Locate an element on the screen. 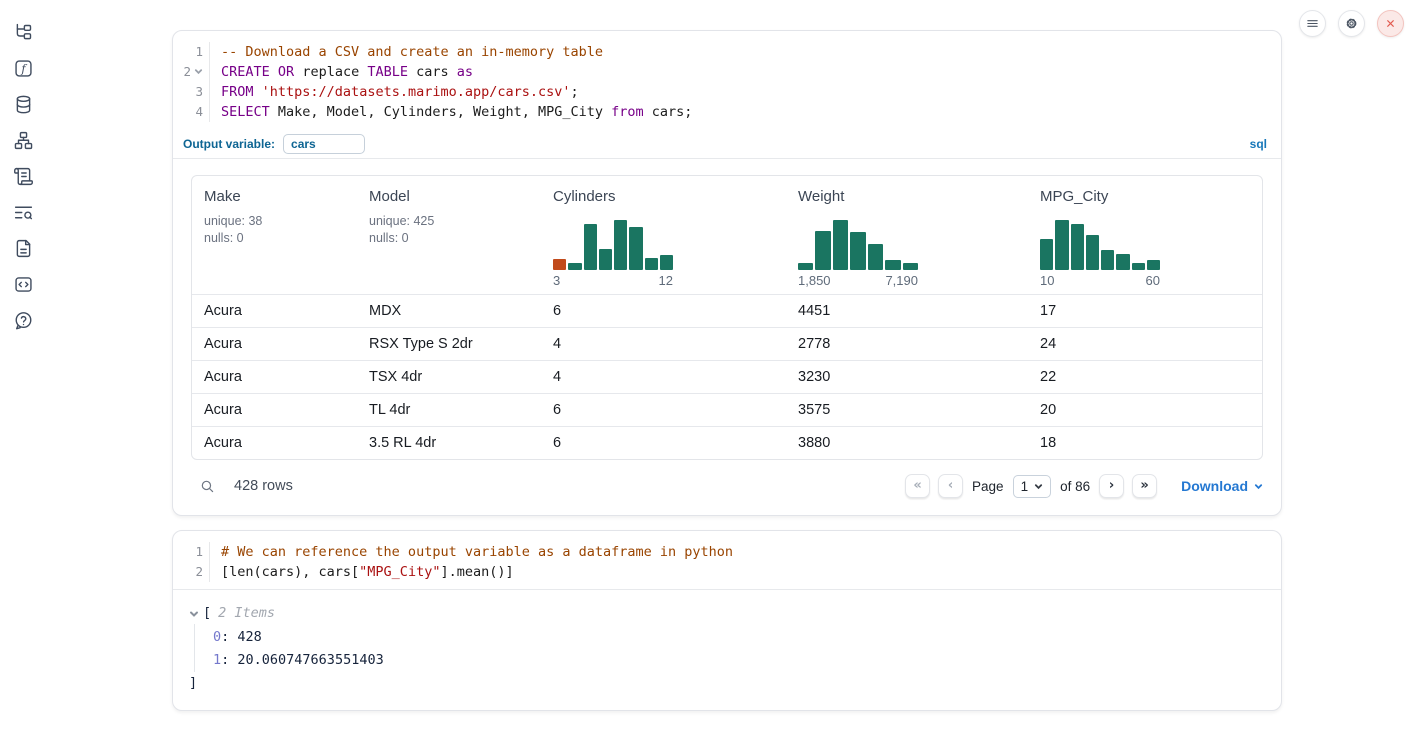  column-header-weight: Weight 1,850 7,190 is located at coordinates (907, 235).